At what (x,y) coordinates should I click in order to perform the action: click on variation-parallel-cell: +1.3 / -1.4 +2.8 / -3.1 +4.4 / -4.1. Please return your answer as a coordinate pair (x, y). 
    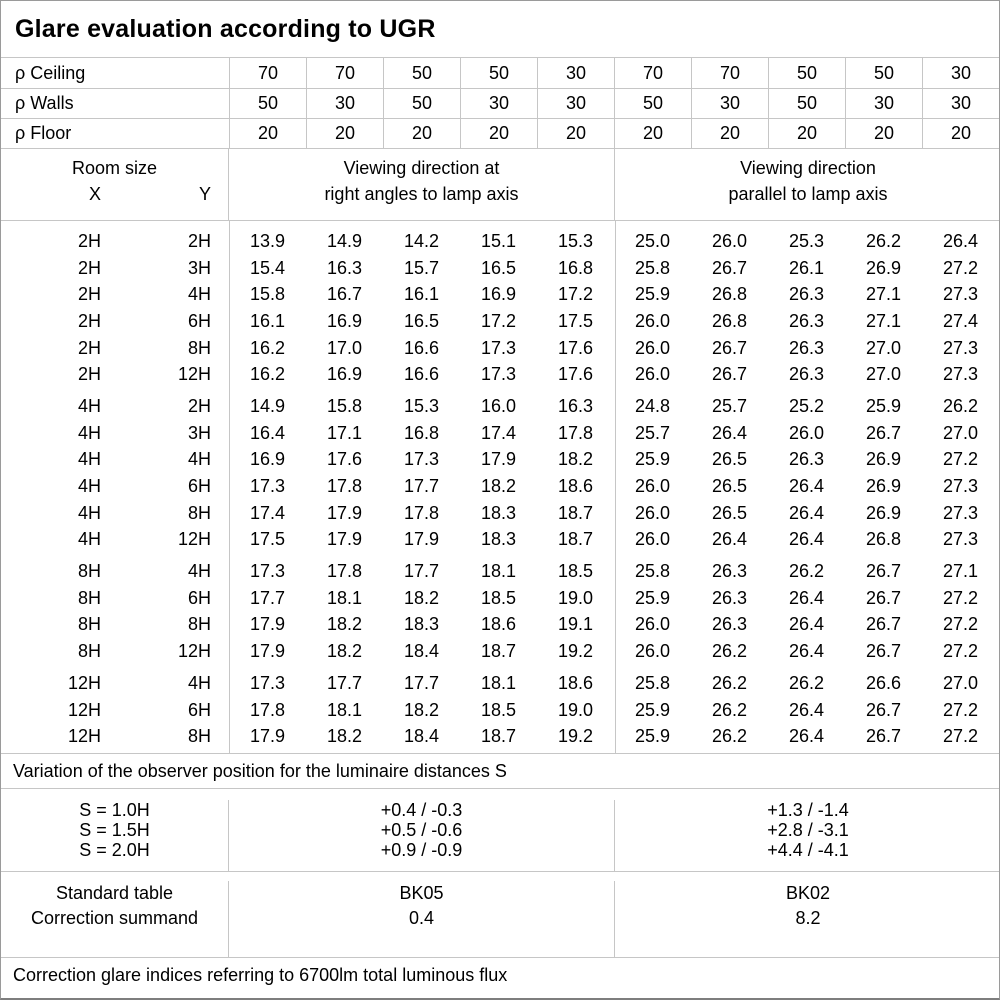
    Looking at the image, I should click on (807, 835).